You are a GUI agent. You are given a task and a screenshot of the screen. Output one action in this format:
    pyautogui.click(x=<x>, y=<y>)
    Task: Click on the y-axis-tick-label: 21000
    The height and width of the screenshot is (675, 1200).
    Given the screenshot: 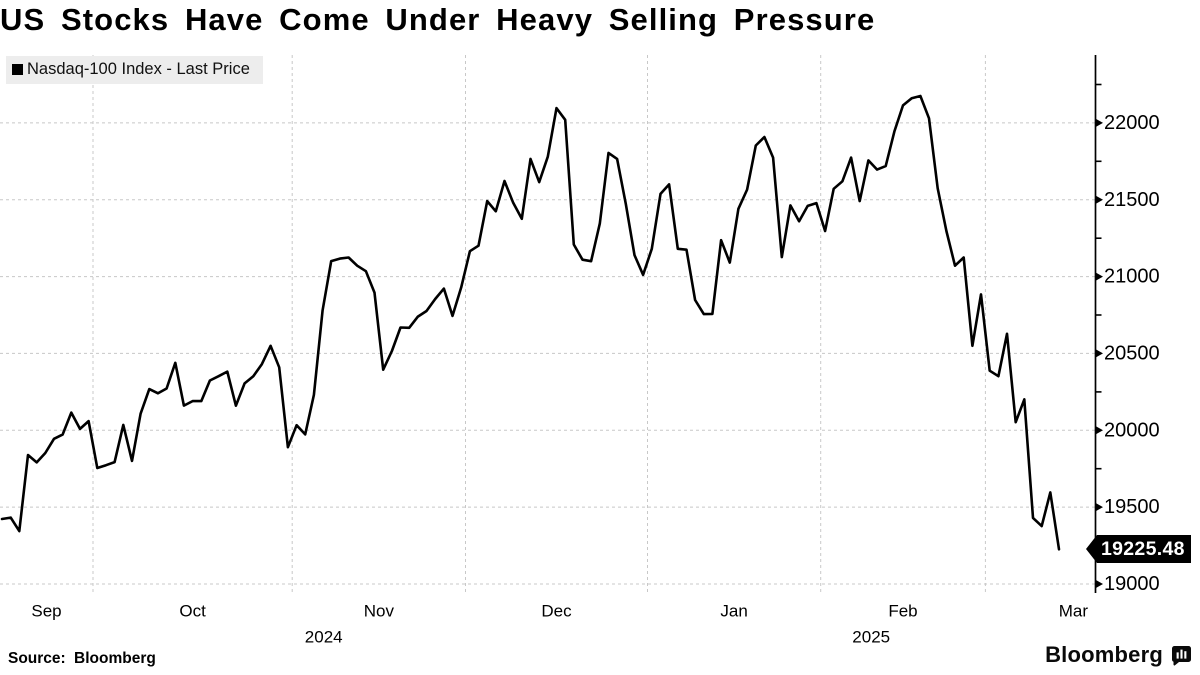 What is the action you would take?
    pyautogui.click(x=1132, y=277)
    